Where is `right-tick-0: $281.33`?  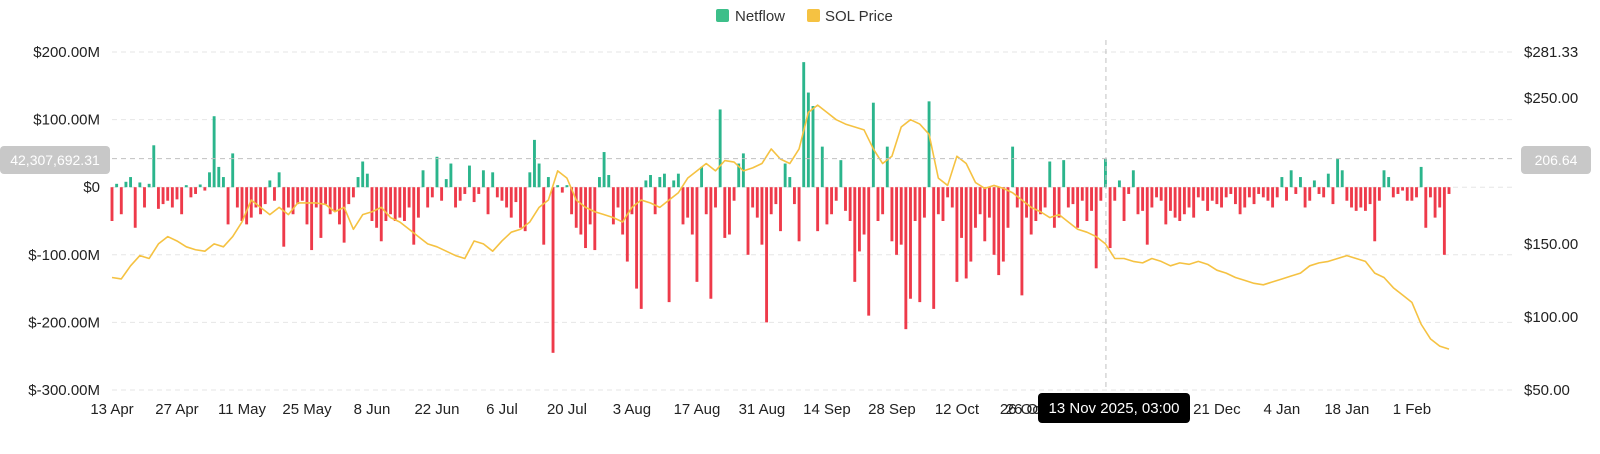
right-tick-0: $281.33 is located at coordinates (1551, 52).